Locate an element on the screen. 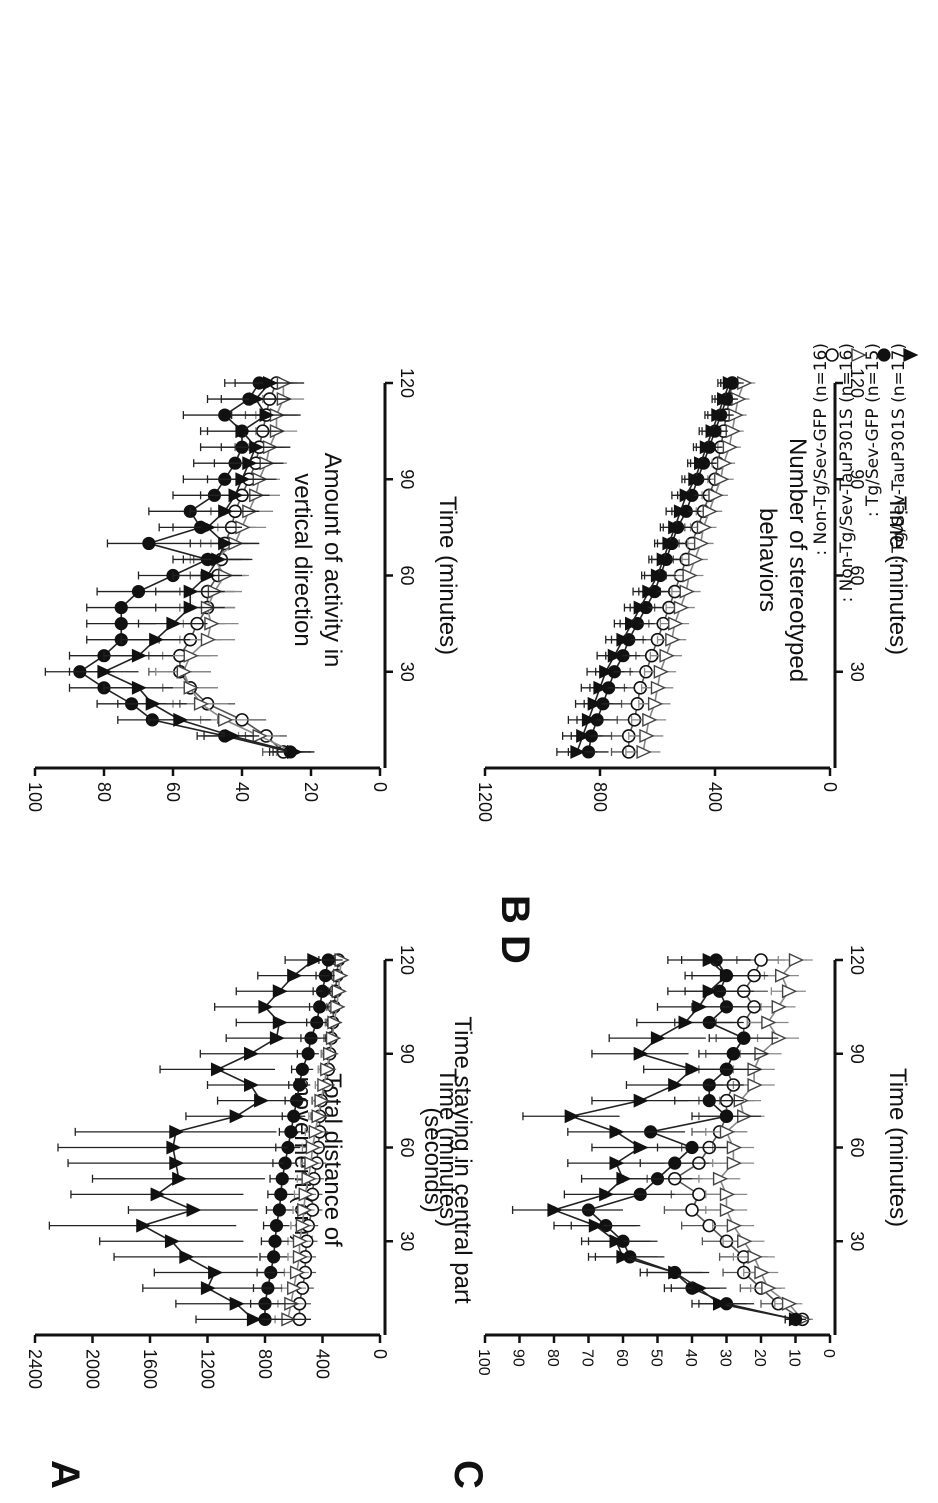 Image resolution: width=938 pixels, height=1503 pixels. panel-d-x-tick-label: 120 is located at coordinates (857, 383).